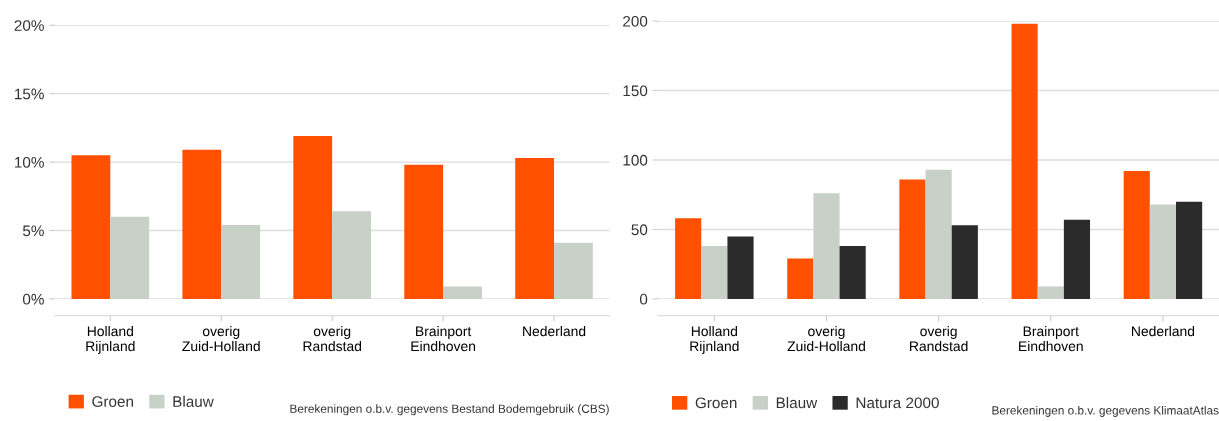 The width and height of the screenshot is (1219, 421). Describe the element at coordinates (635, 91) in the screenshot. I see `y-tick-label: 150` at that location.